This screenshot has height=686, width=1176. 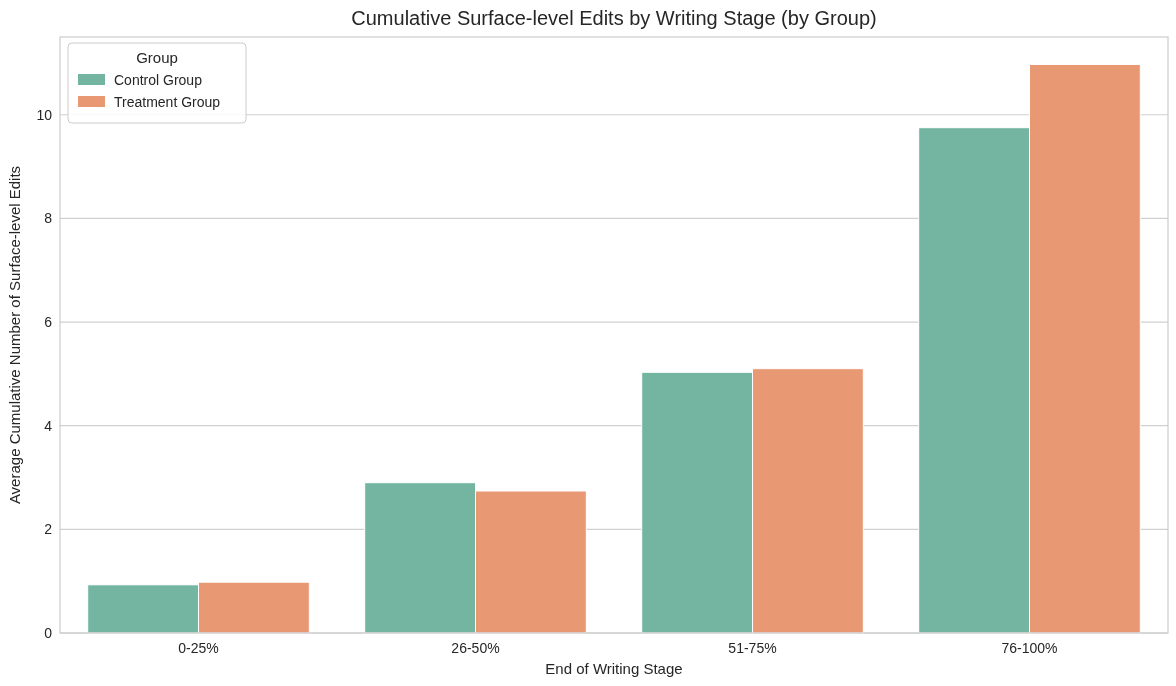 What do you see at coordinates (14, 335) in the screenshot?
I see `y-axis-title: Average Cumulative Number of Surface-level Edits` at bounding box center [14, 335].